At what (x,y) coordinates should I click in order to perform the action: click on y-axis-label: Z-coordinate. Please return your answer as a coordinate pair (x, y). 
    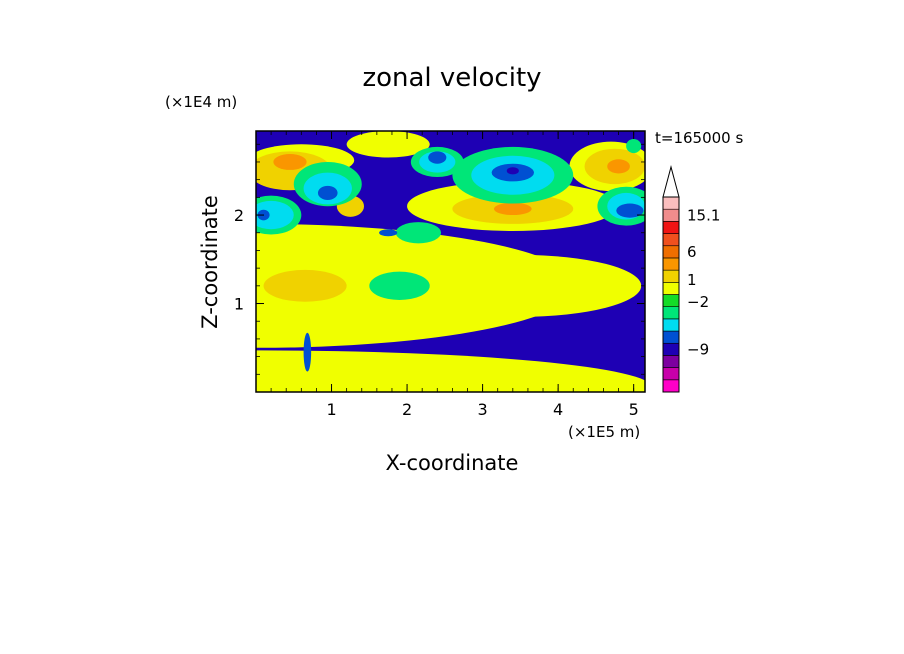
    Looking at the image, I should click on (210, 262).